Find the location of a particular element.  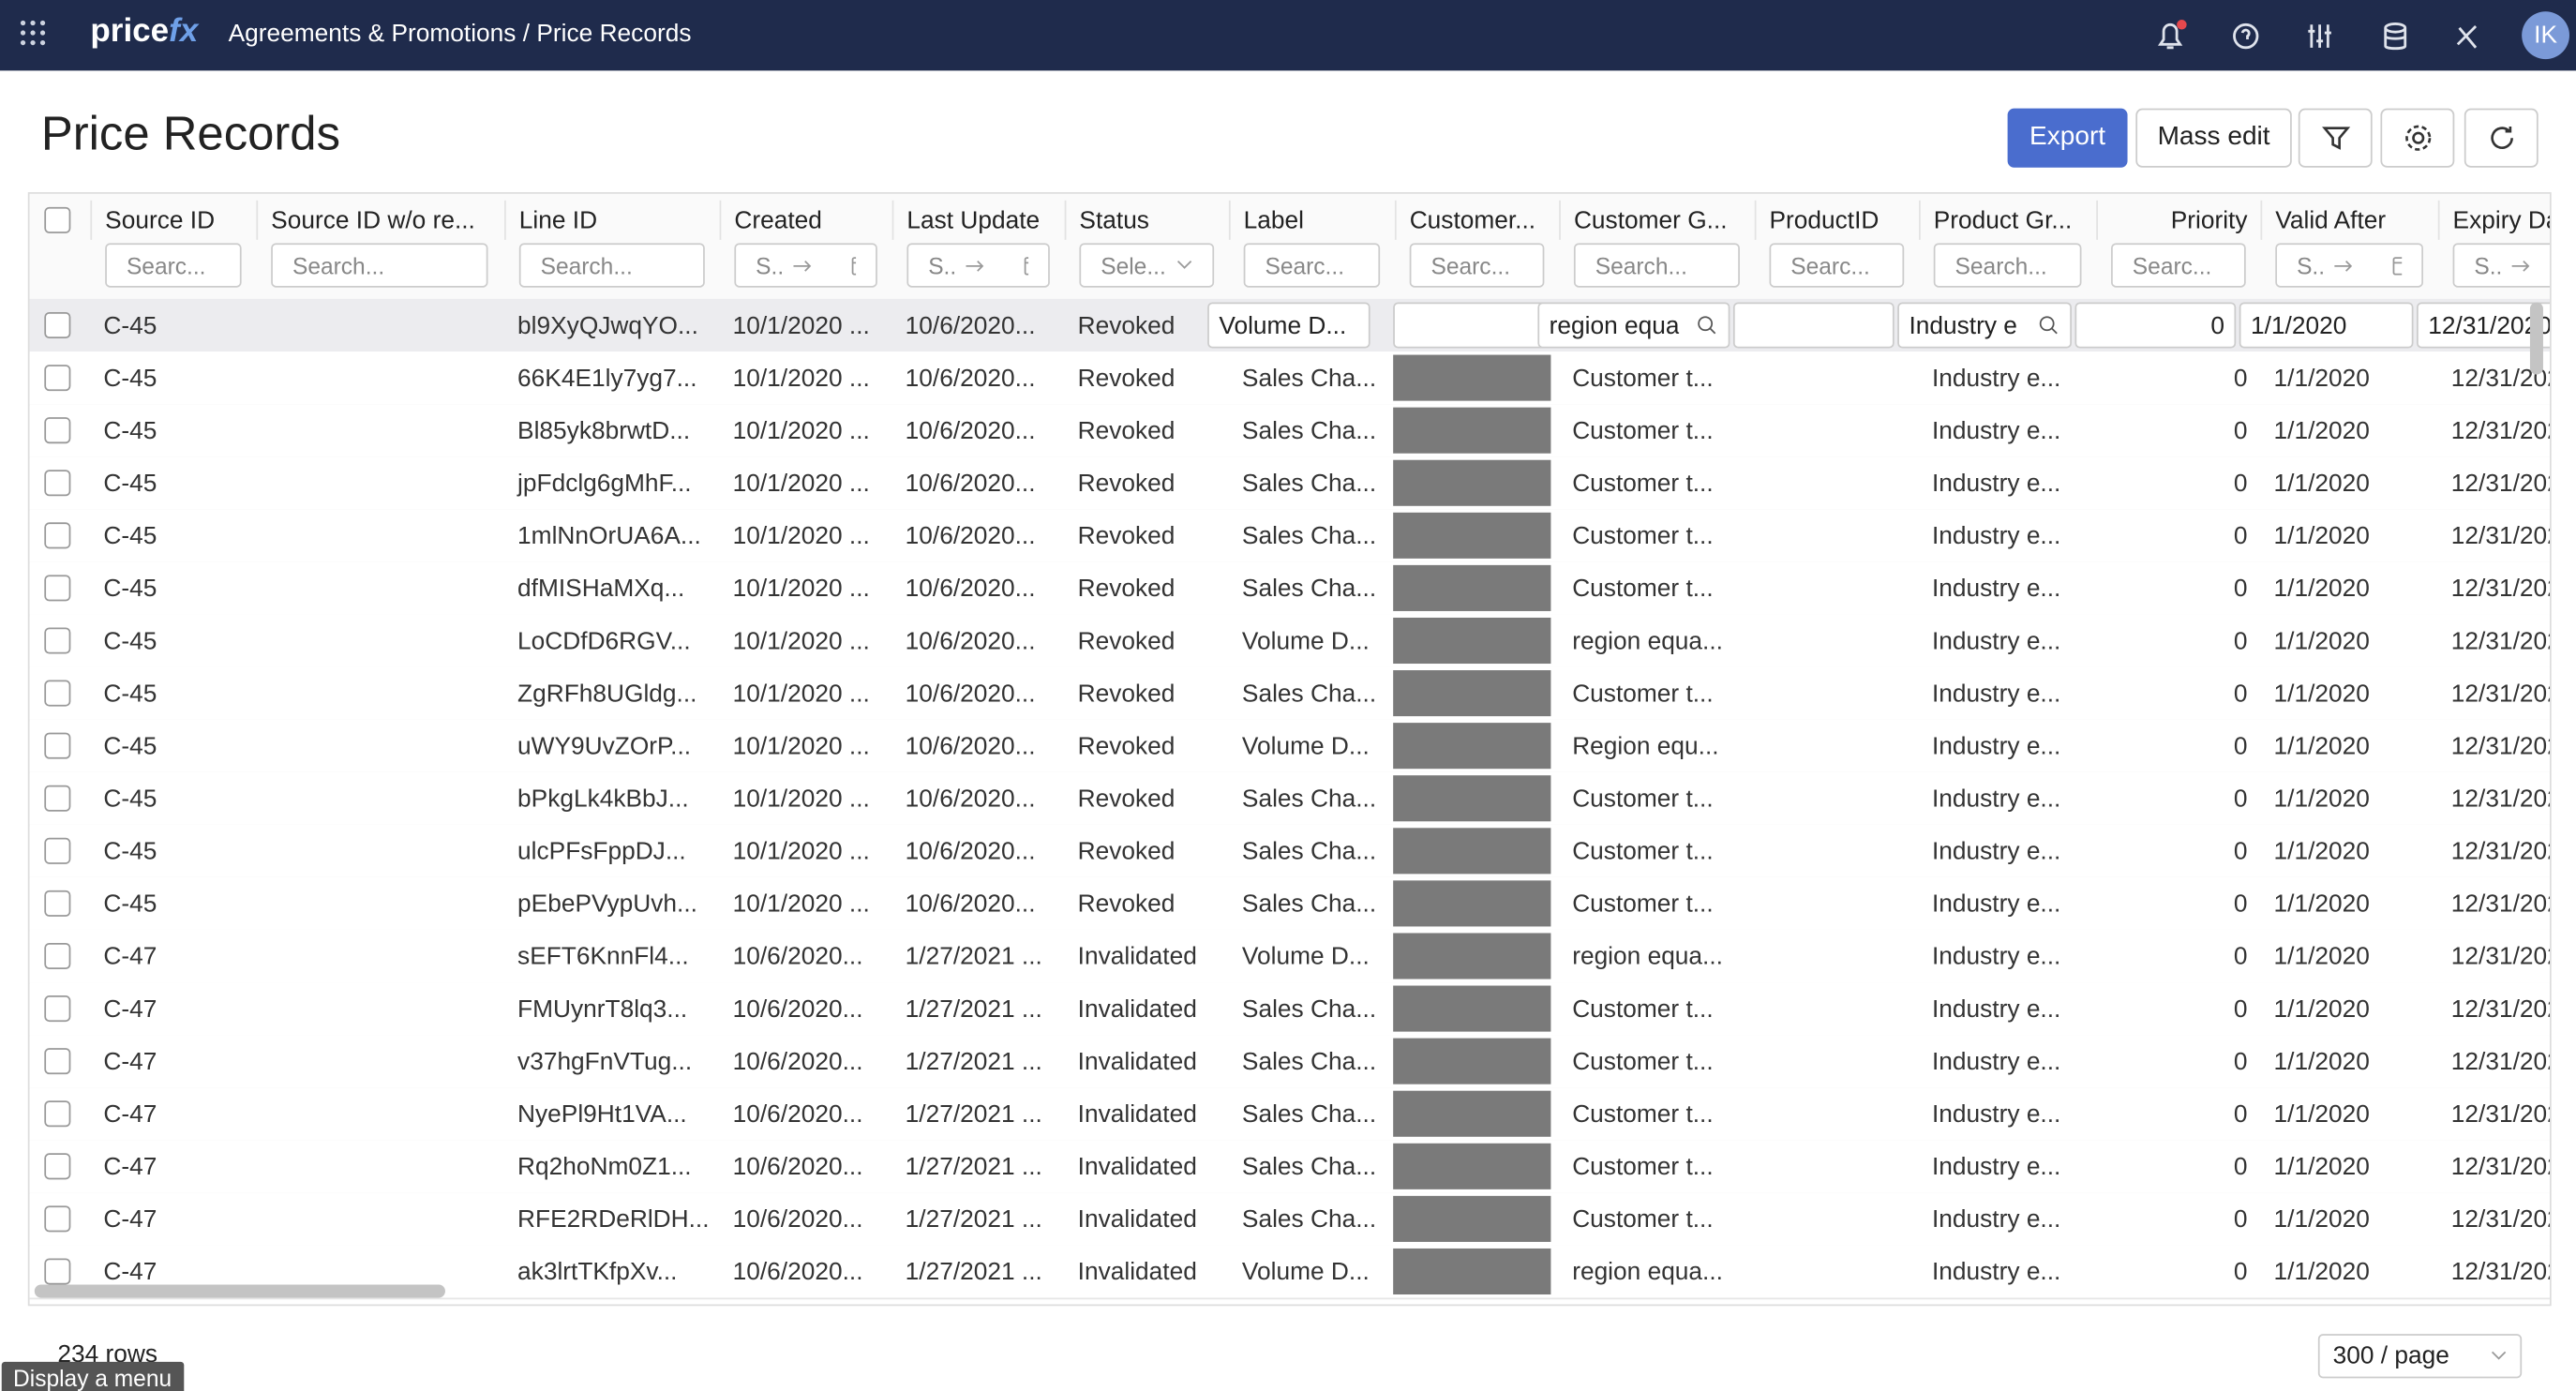

column-header: Label is located at coordinates (1312, 220).